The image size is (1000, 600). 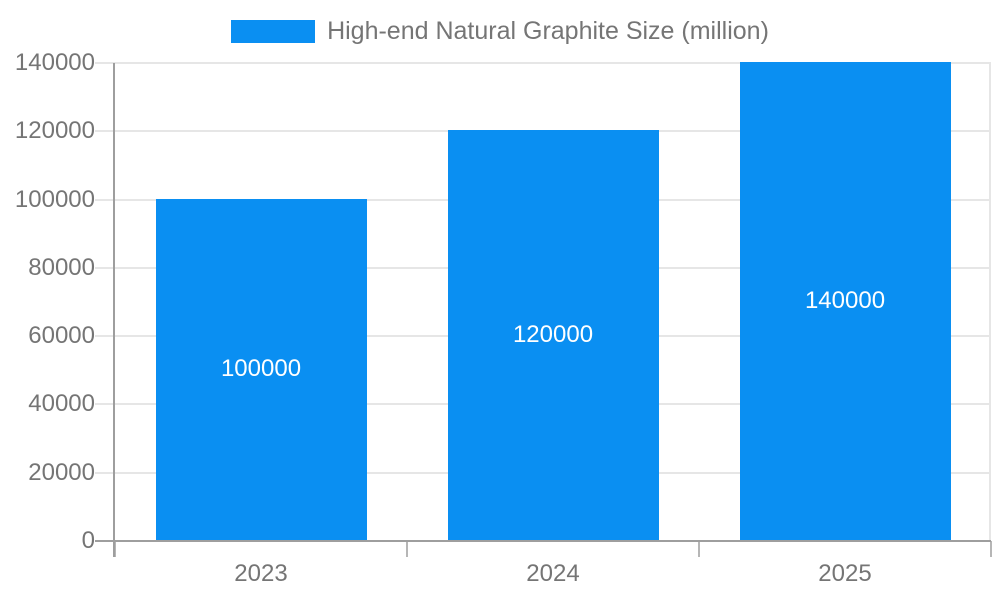 I want to click on bar-value-label-2024: 120000, so click(x=553, y=335).